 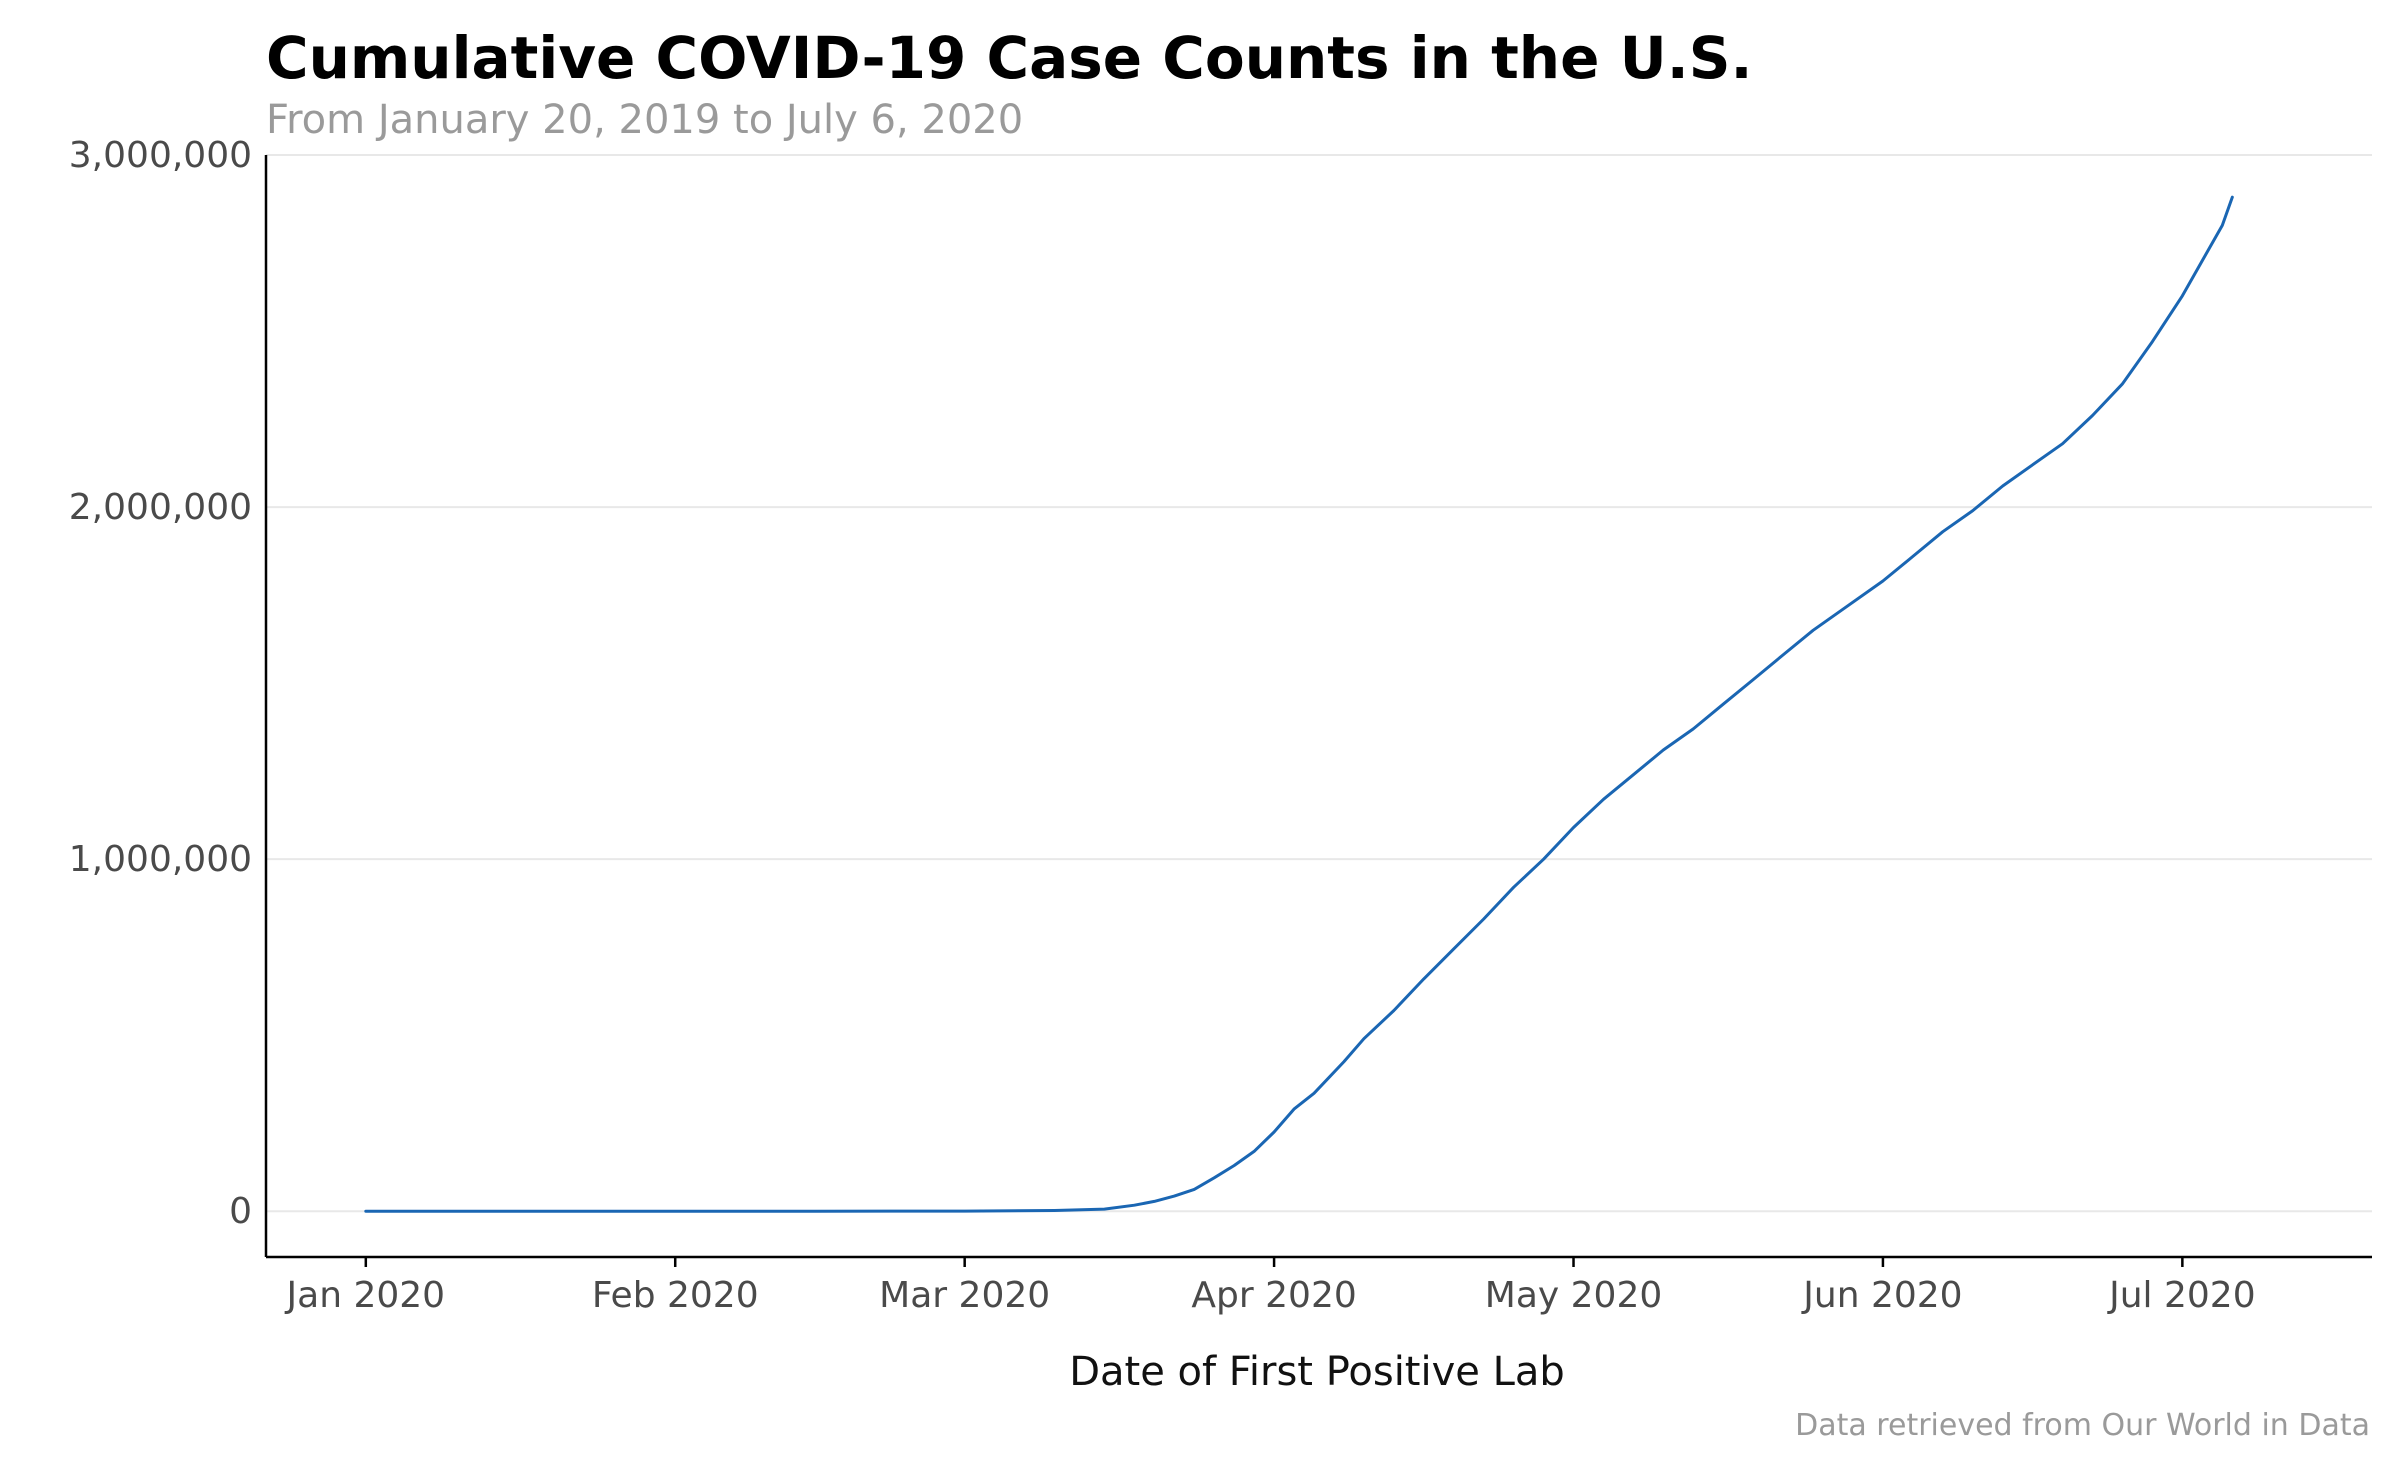 What do you see at coordinates (644, 120) in the screenshot?
I see `chart-subtitle: From January 20, 2019 to July 6, 2020` at bounding box center [644, 120].